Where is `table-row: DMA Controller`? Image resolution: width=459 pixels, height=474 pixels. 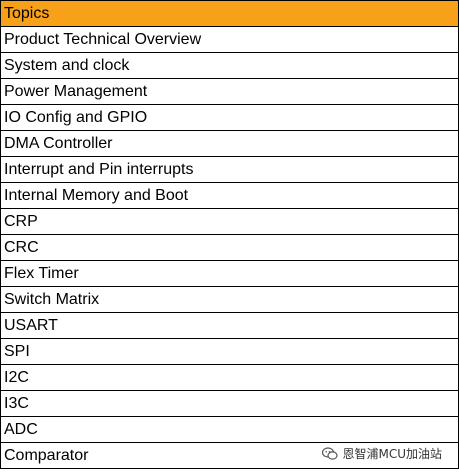 table-row: DMA Controller is located at coordinates (229, 143).